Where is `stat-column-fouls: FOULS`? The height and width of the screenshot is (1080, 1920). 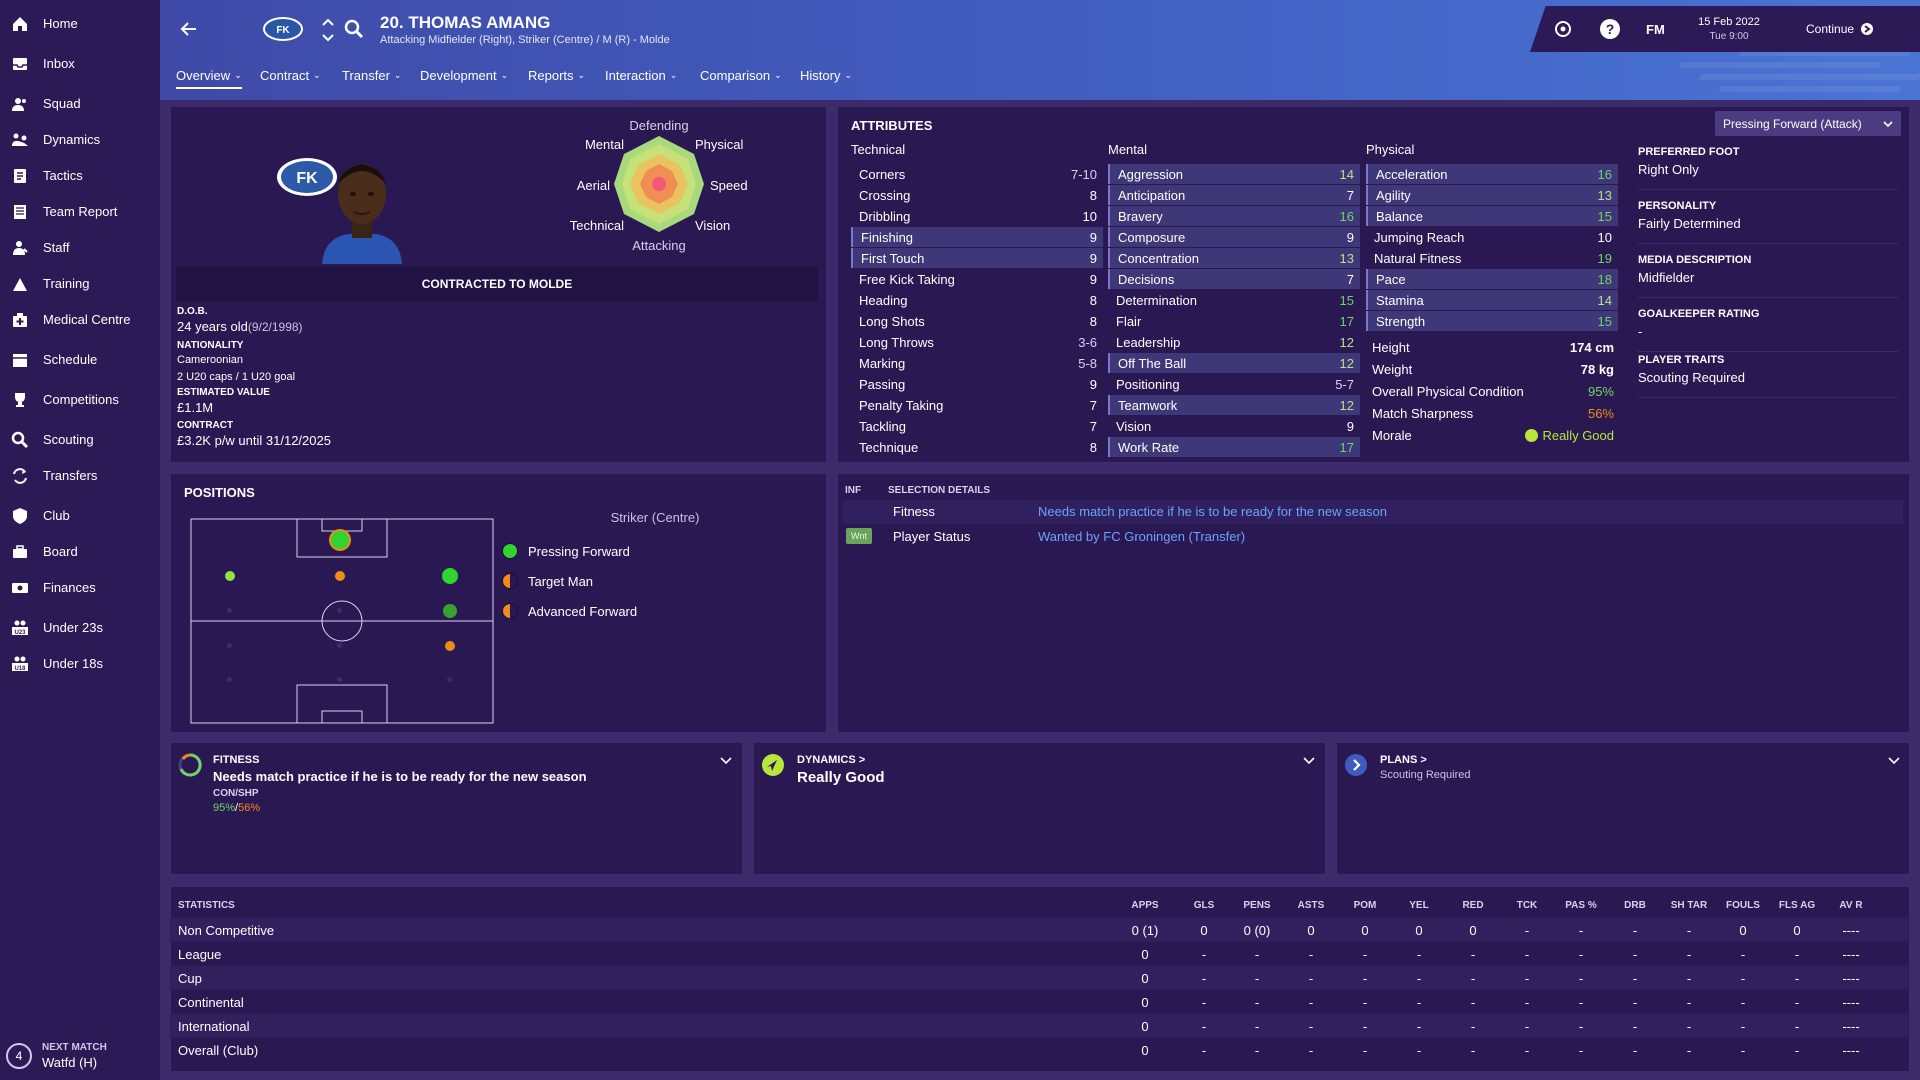
stat-column-fouls: FOULS is located at coordinates (1743, 905).